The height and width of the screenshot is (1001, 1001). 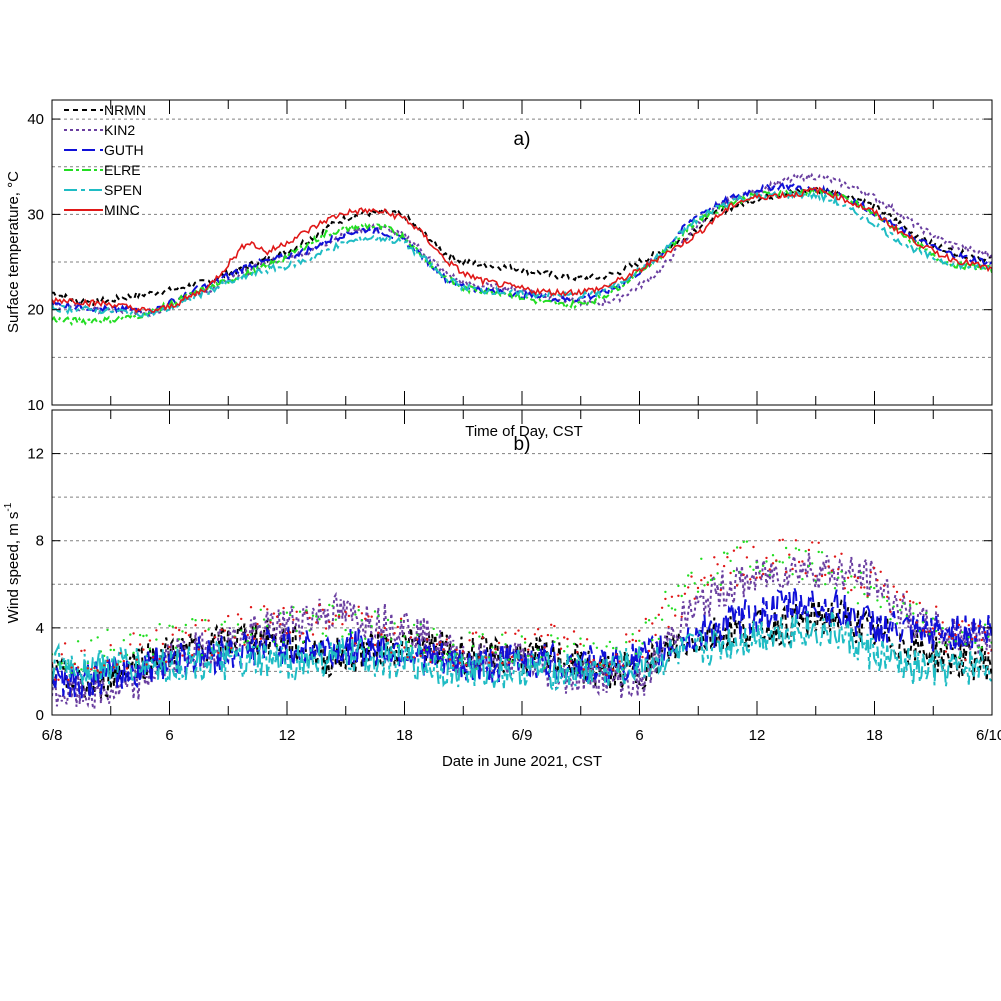 I want to click on svg-text: Wind speed, m s-1, so click(x=12, y=562).